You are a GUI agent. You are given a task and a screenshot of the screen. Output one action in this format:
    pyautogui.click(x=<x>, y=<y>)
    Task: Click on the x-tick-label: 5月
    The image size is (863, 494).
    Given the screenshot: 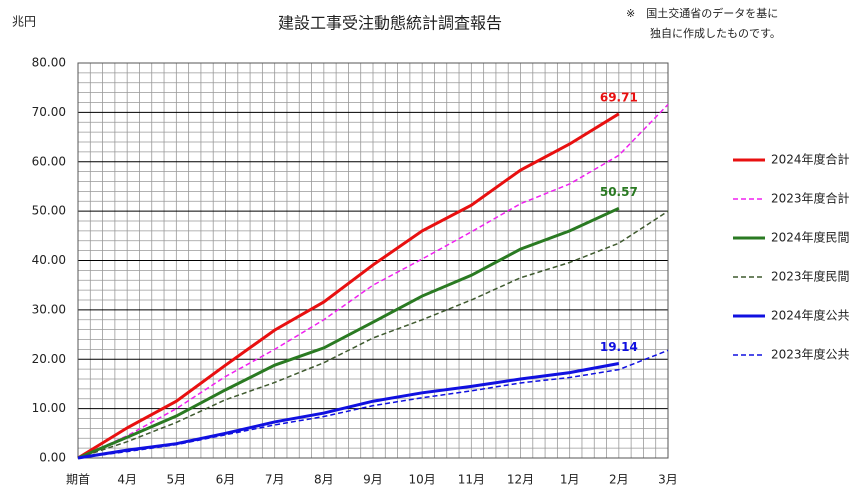 What is the action you would take?
    pyautogui.click(x=177, y=480)
    